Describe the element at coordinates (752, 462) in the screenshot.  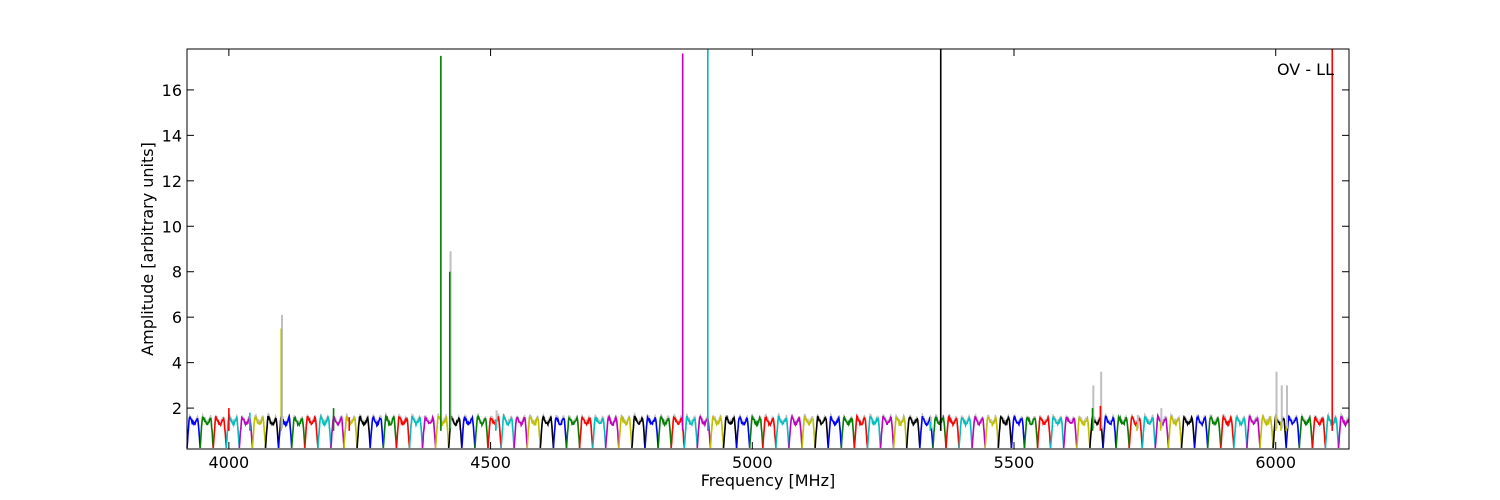
I see `x-tick-label: 5000` at that location.